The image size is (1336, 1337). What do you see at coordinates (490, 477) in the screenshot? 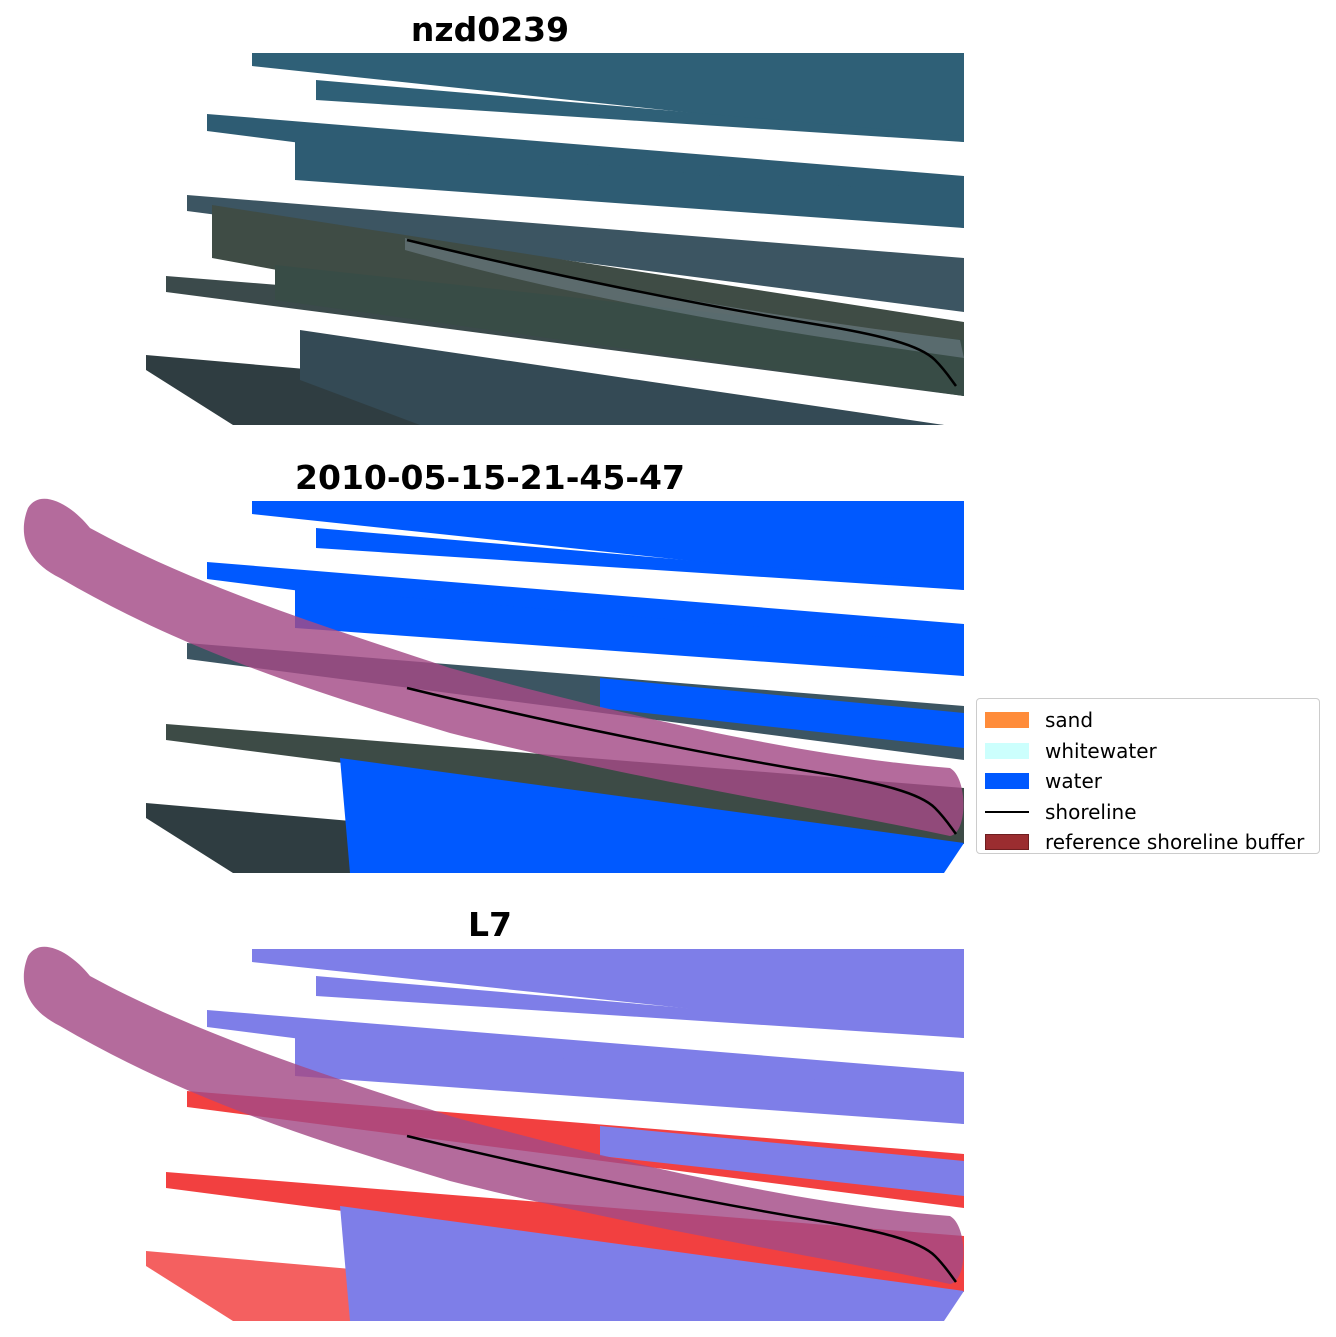
I see `panel-title-classified: 2010-05-15-21-45-47` at bounding box center [490, 477].